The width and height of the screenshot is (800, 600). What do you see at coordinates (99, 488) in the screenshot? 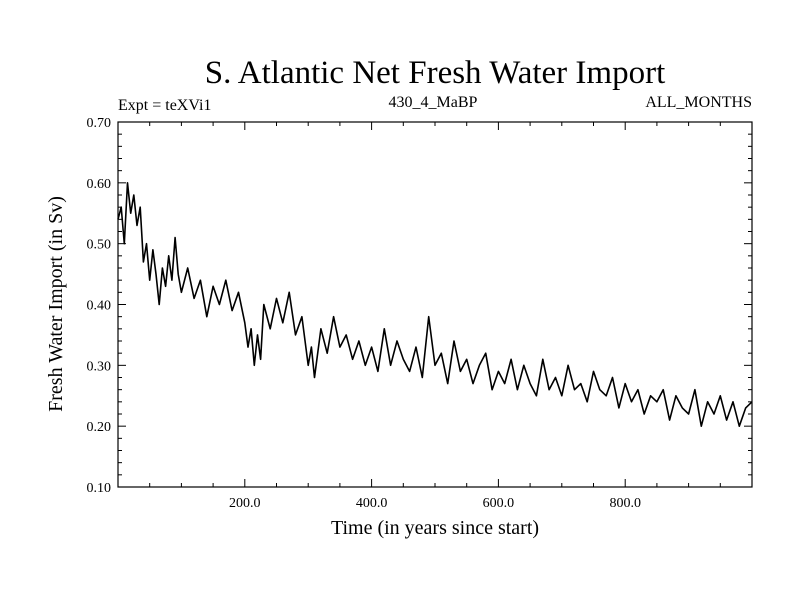
I see `y-tick-label: 0.10` at bounding box center [99, 488].